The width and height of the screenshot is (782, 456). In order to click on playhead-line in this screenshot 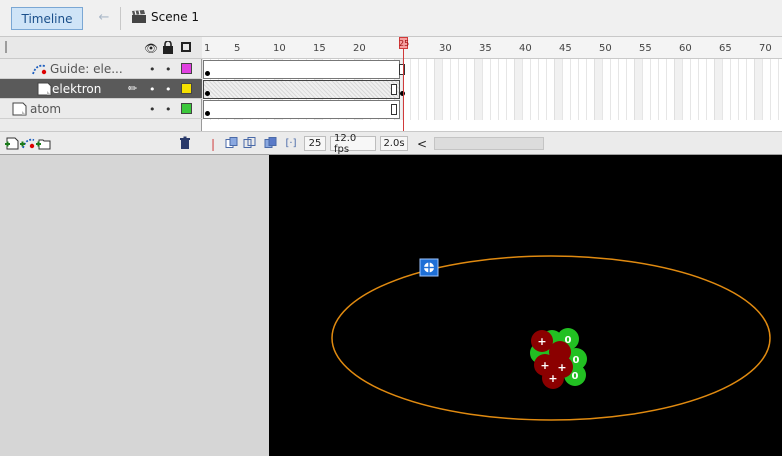, I will do `click(403, 101)`.